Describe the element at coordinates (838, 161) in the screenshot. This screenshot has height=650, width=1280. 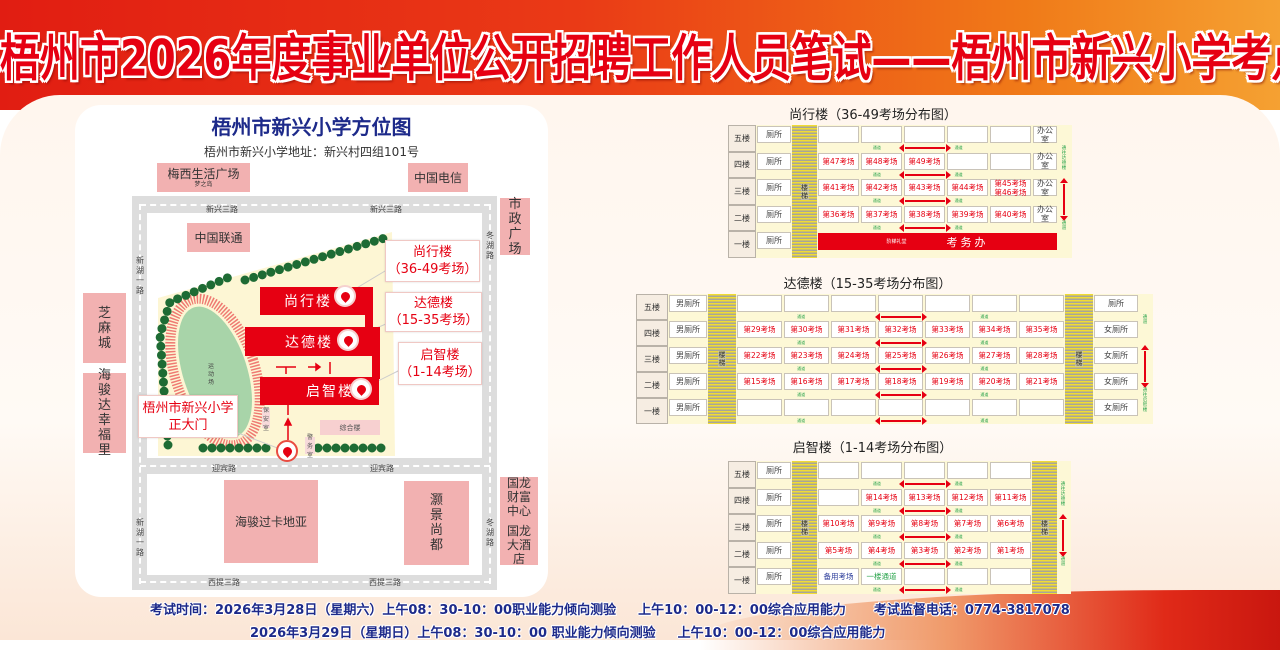
I see `exam-room: 第47考场` at that location.